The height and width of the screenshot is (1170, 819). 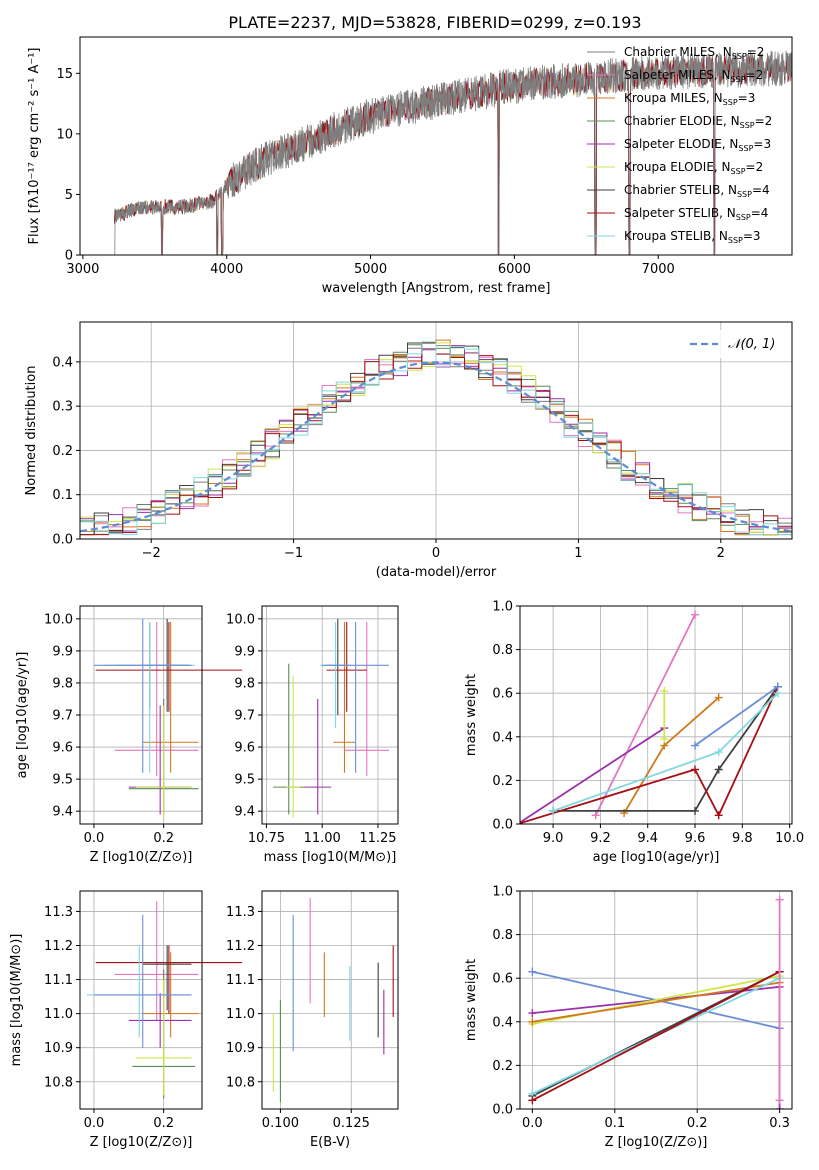 What do you see at coordinates (453, 152) in the screenshot?
I see `spectrum-data-line` at bounding box center [453, 152].